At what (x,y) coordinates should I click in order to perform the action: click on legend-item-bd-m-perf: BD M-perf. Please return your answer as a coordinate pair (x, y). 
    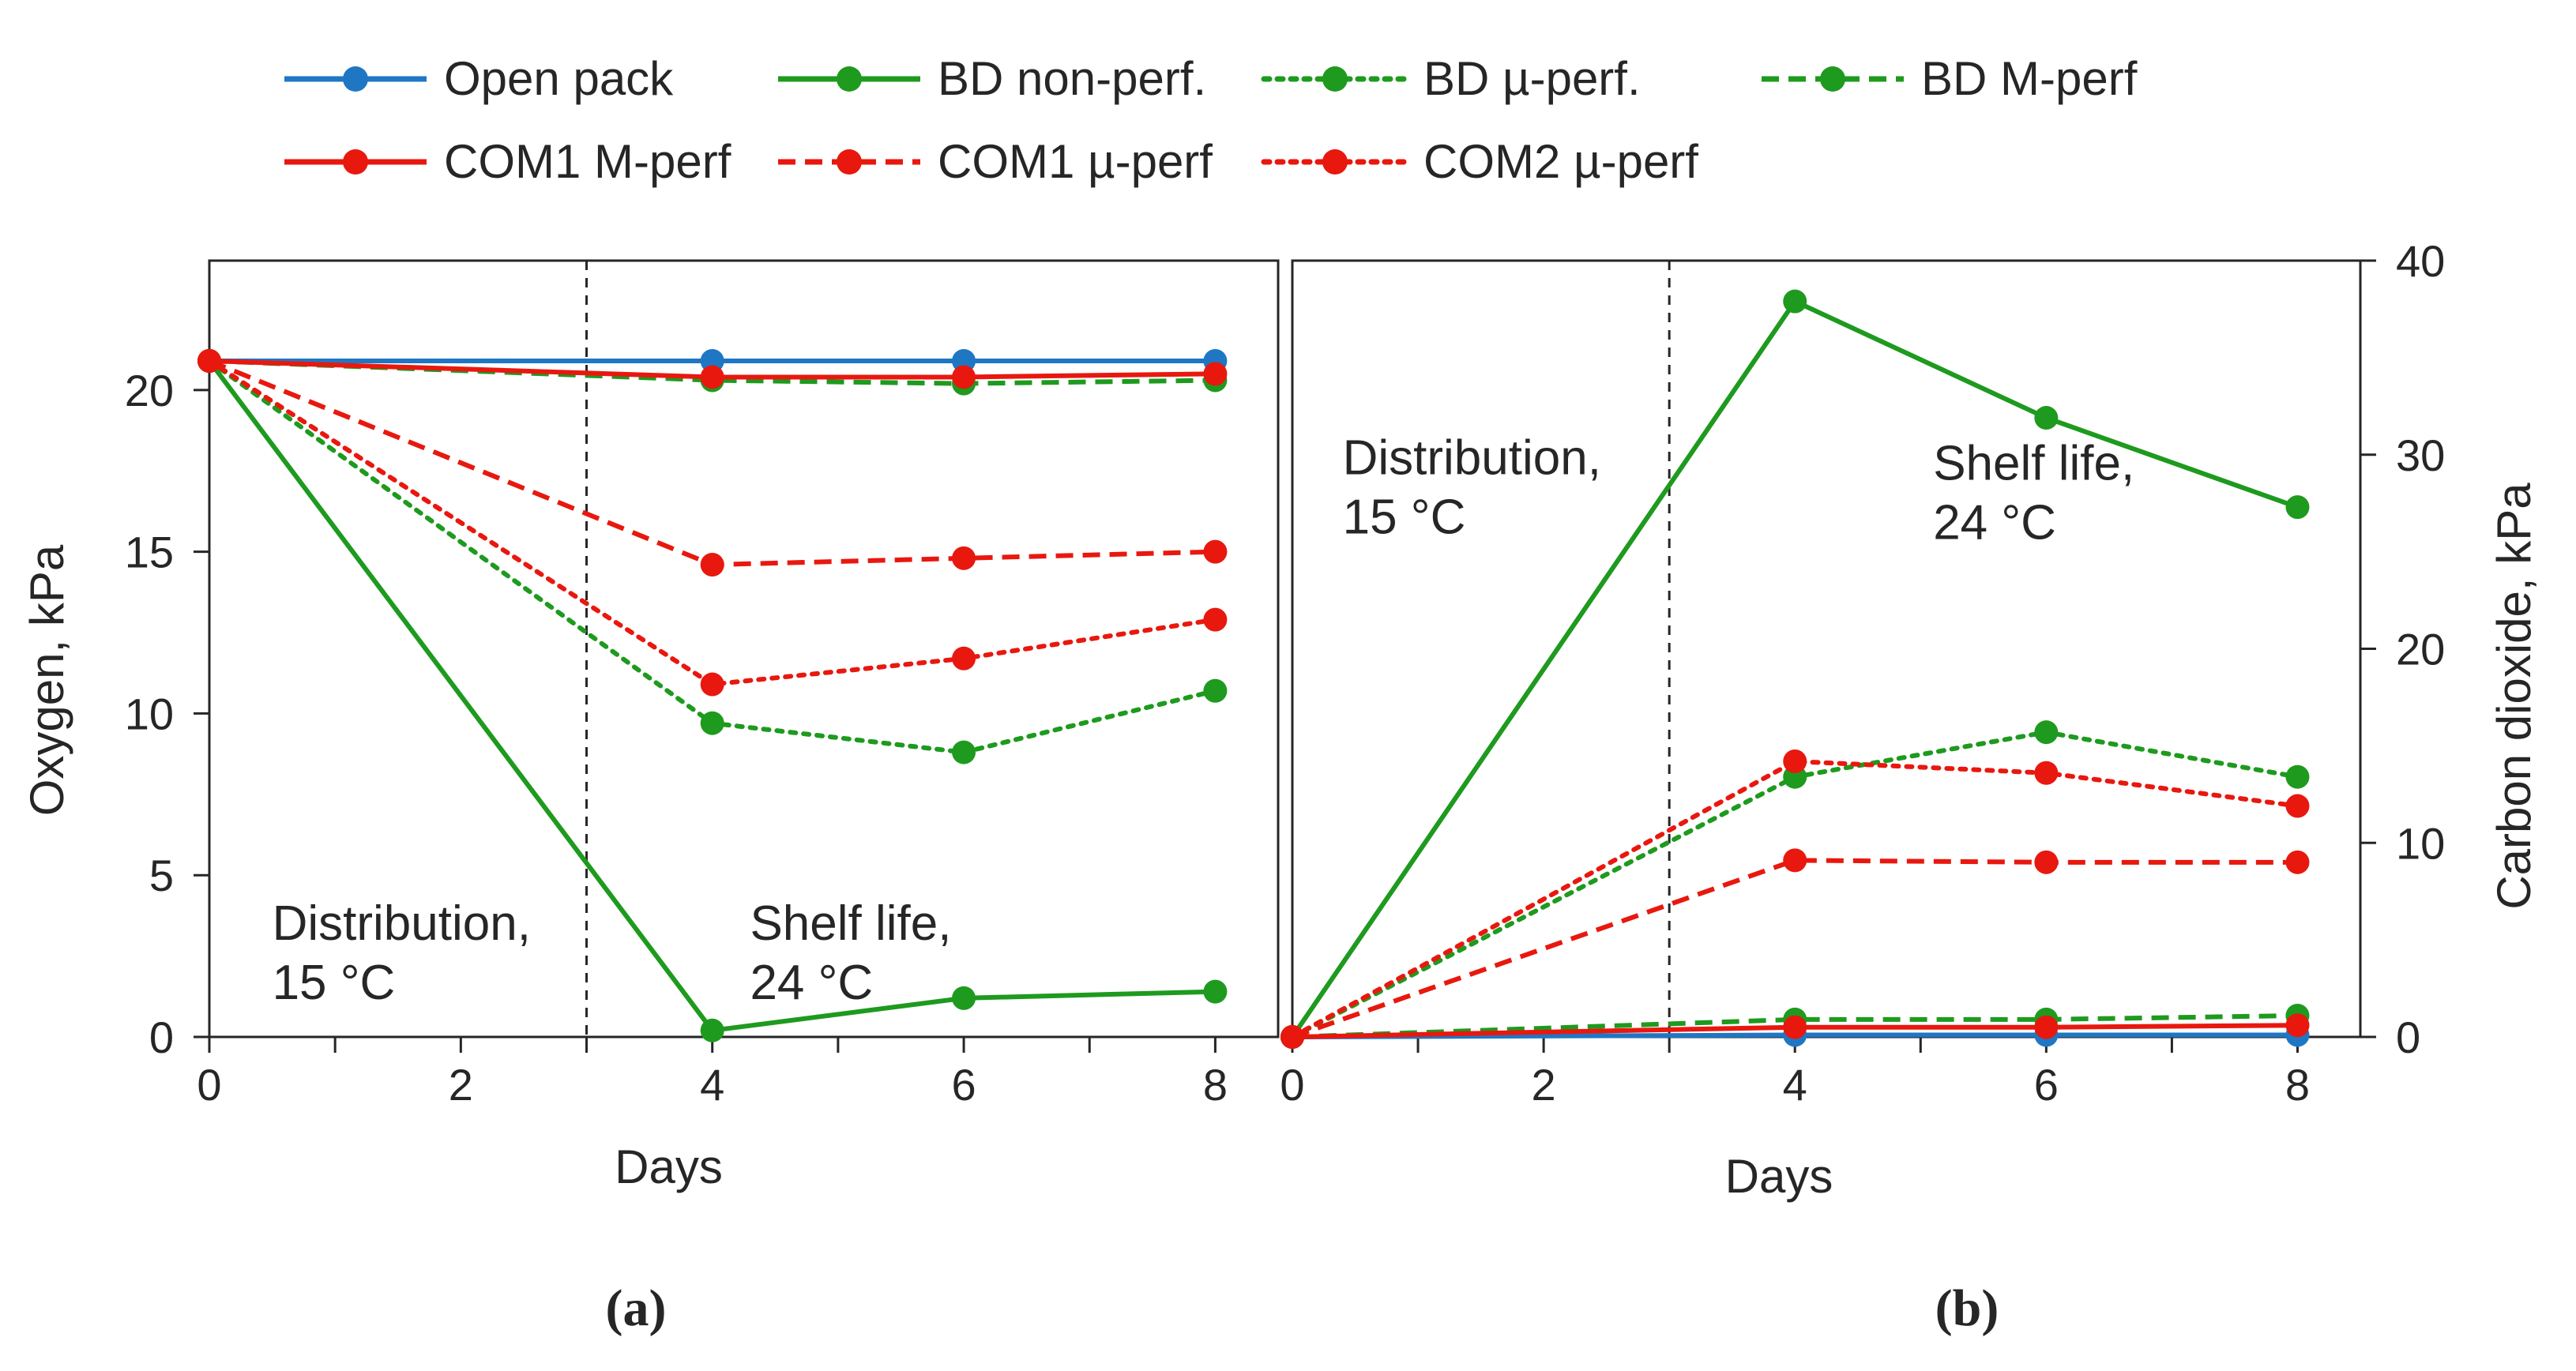
    Looking at the image, I should click on (1950, 78).